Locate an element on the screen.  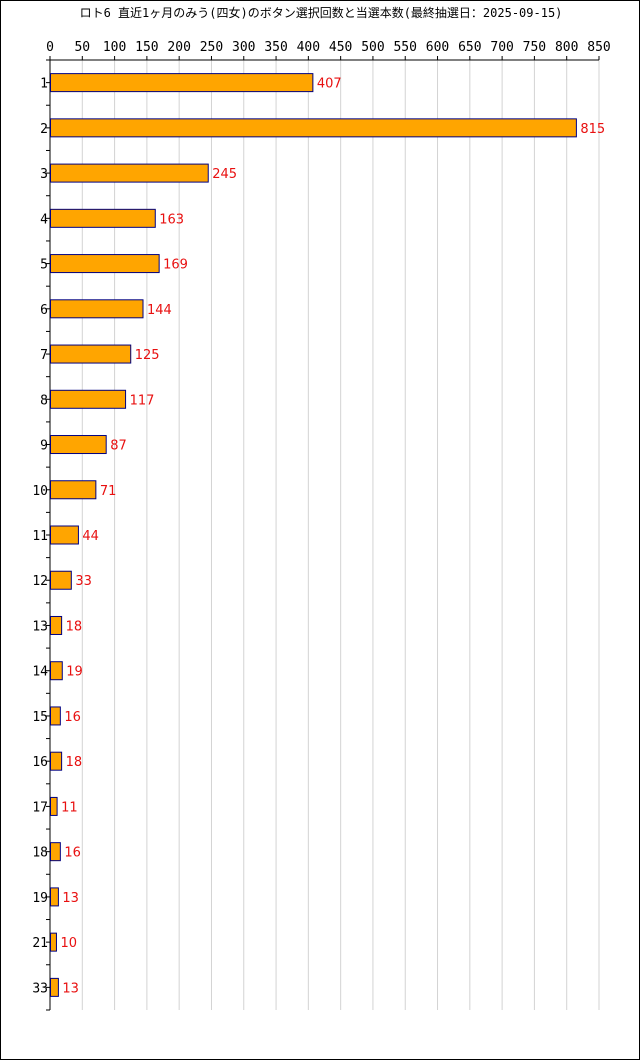
data-label: 245 is located at coordinates (224, 174).